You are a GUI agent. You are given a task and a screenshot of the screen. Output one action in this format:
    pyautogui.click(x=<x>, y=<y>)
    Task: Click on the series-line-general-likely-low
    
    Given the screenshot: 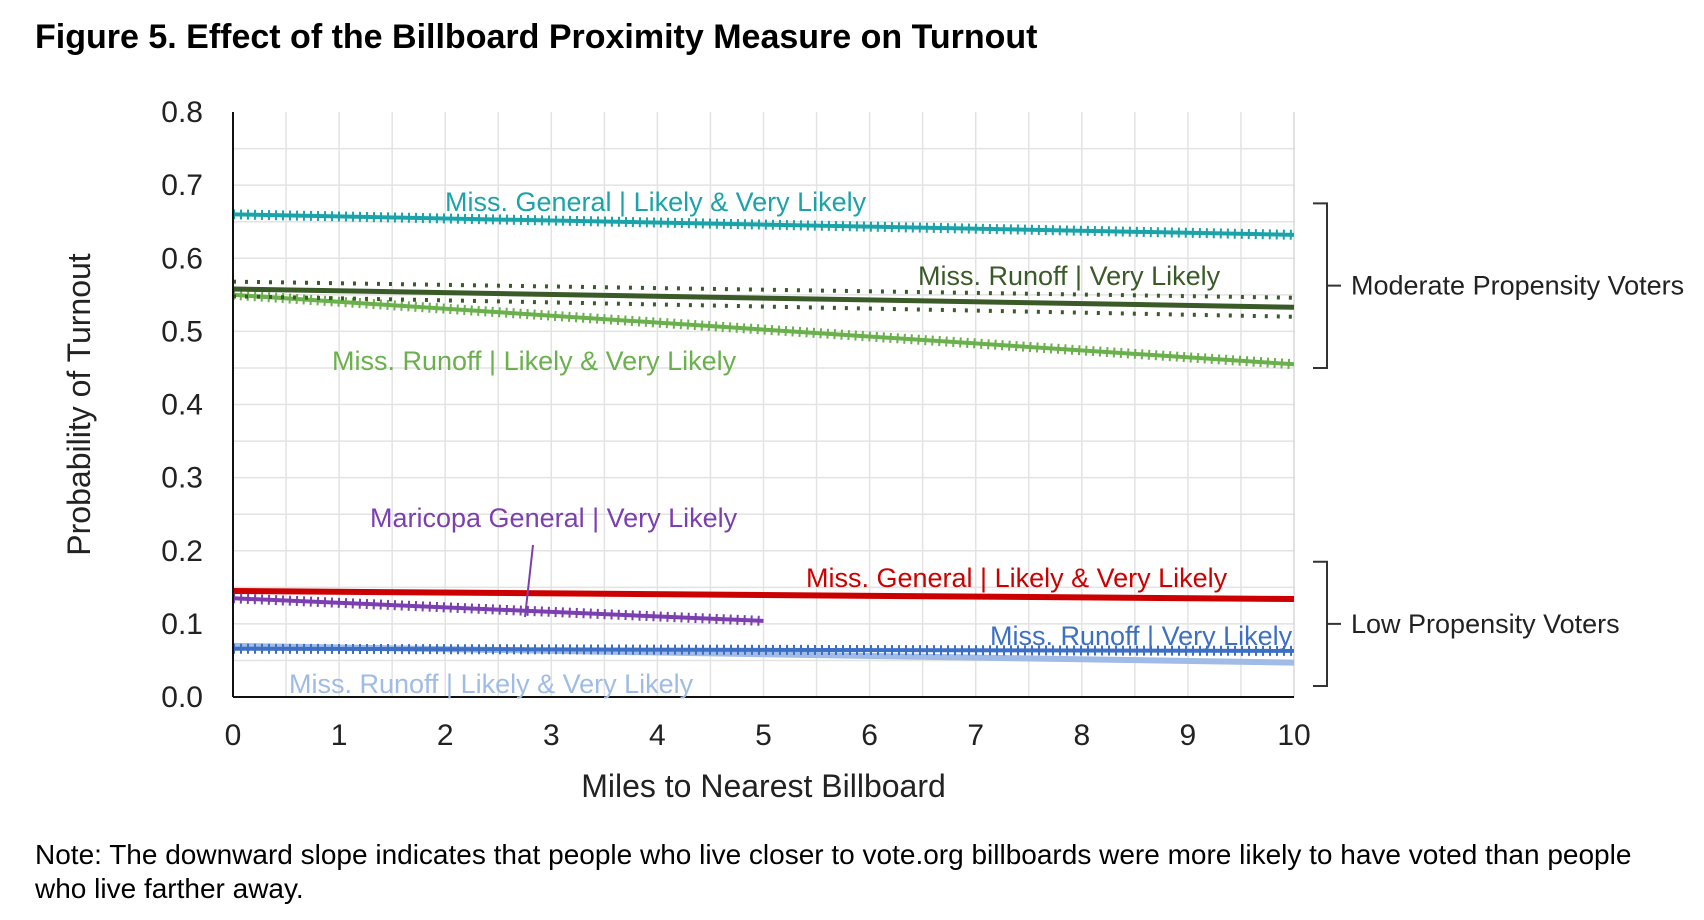 What is the action you would take?
    pyautogui.click(x=763, y=595)
    